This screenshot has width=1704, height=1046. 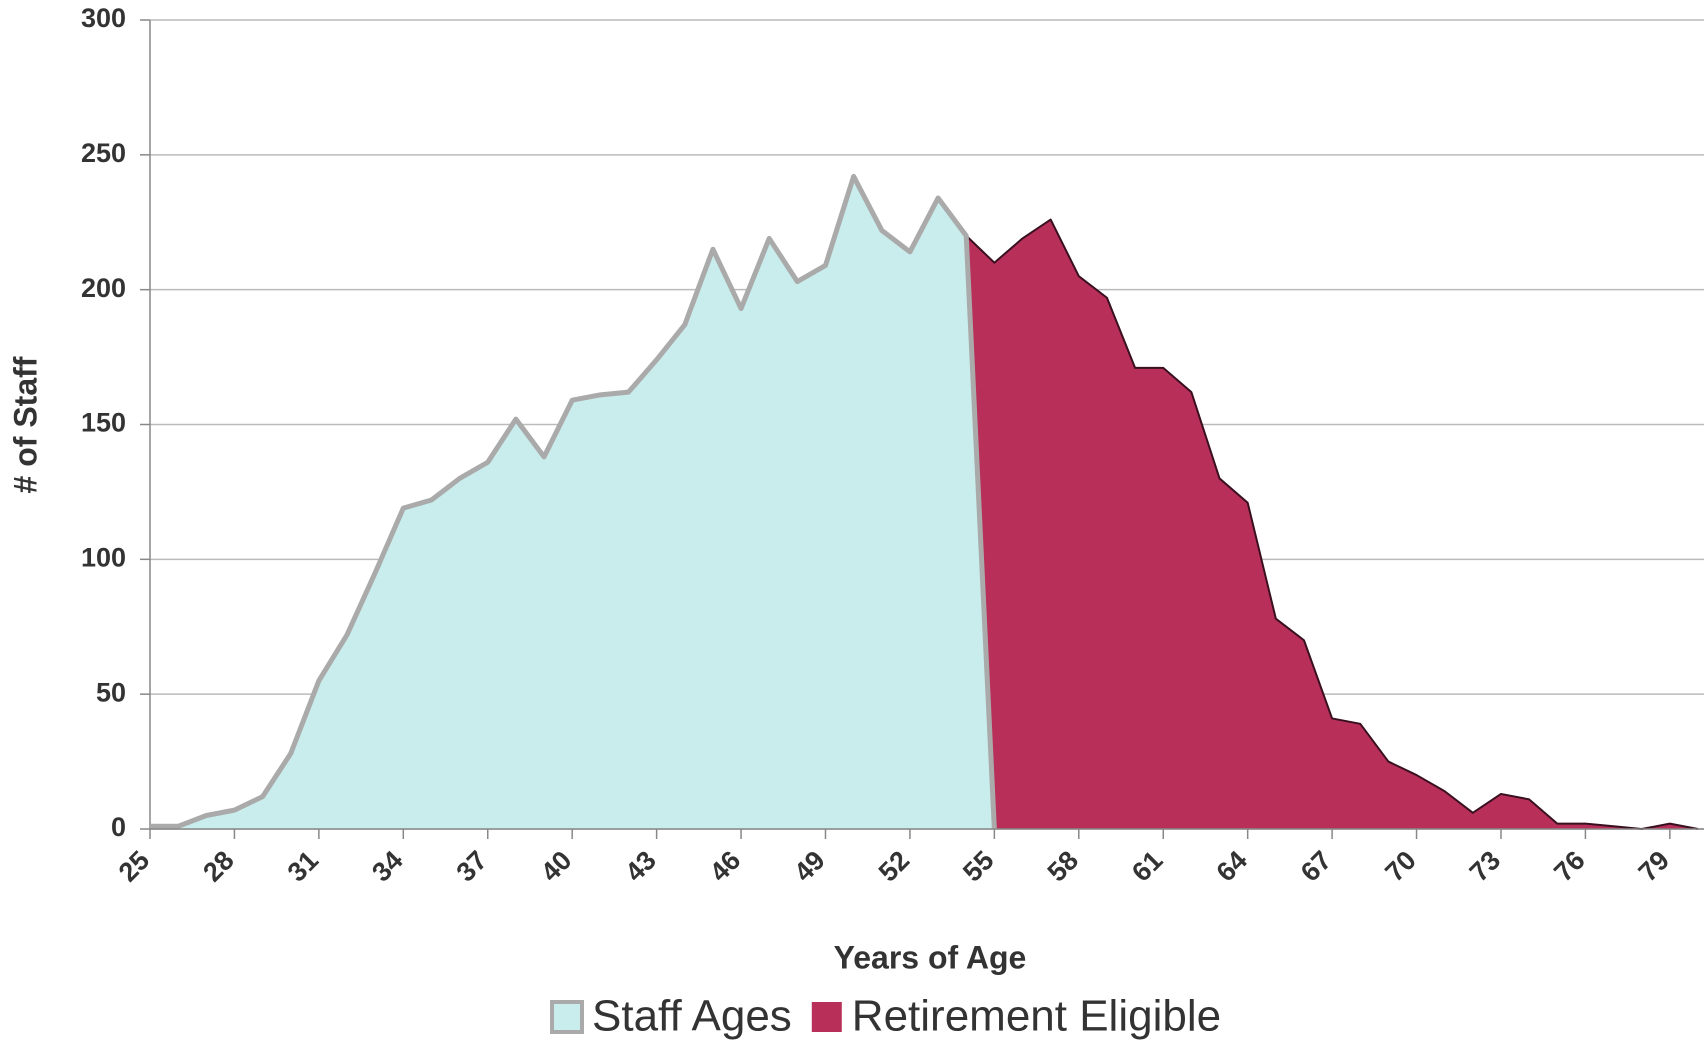 What do you see at coordinates (640, 866) in the screenshot?
I see `x-tick-label: 43` at bounding box center [640, 866].